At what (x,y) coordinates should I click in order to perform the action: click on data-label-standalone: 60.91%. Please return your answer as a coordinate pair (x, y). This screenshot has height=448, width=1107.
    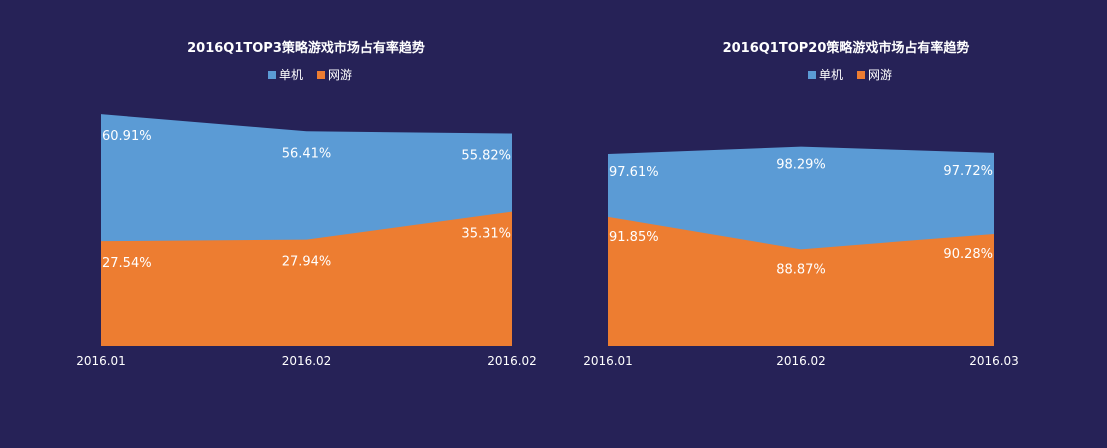
    Looking at the image, I should click on (127, 136).